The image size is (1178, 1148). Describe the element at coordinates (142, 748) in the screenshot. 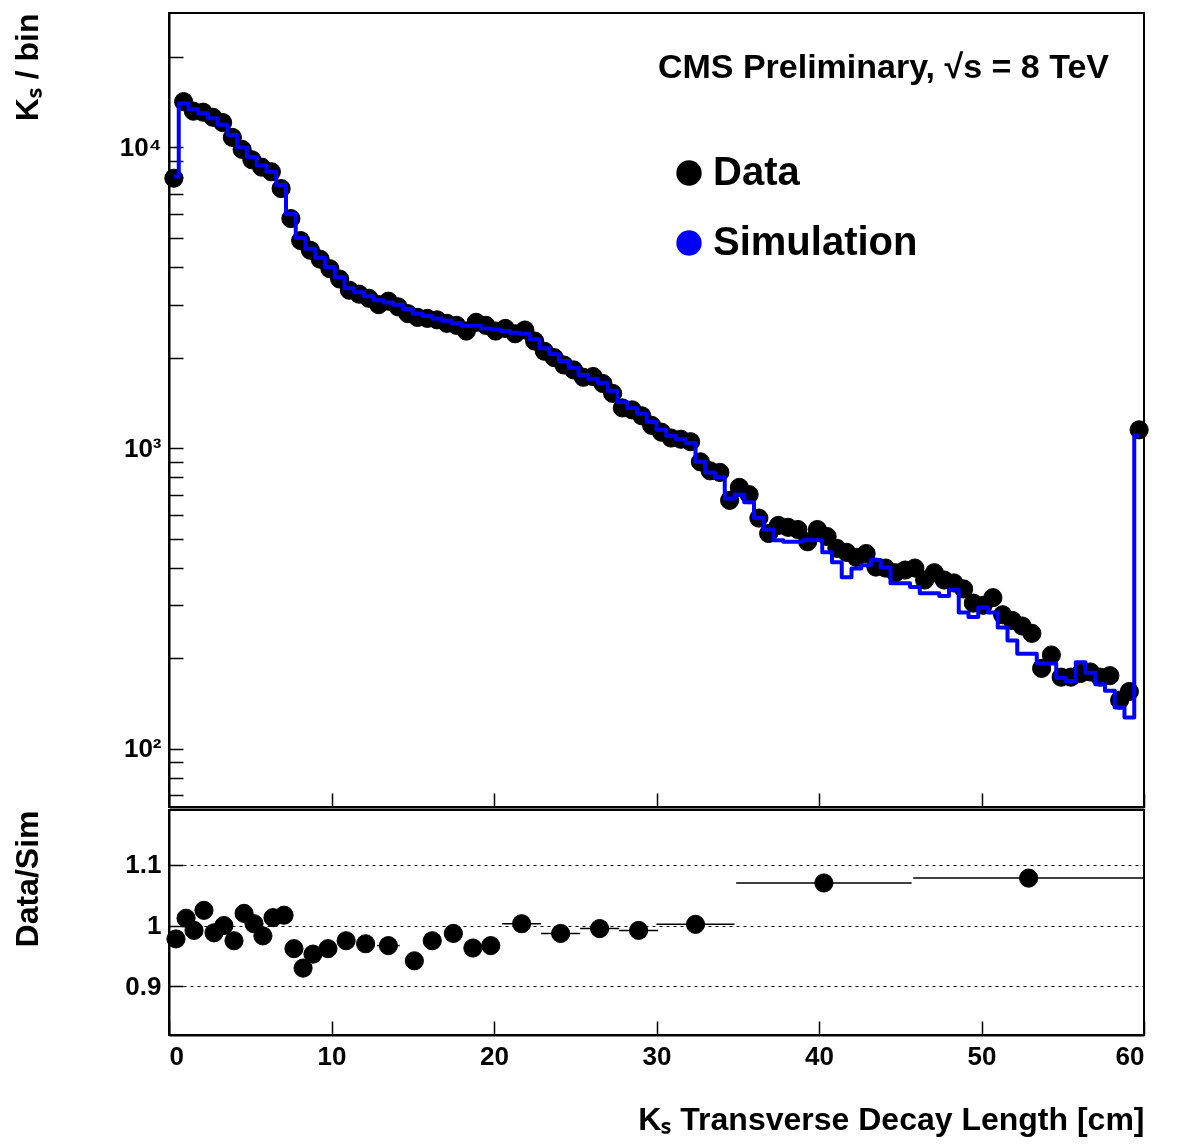

I see `y-tick-label: 10²` at that location.